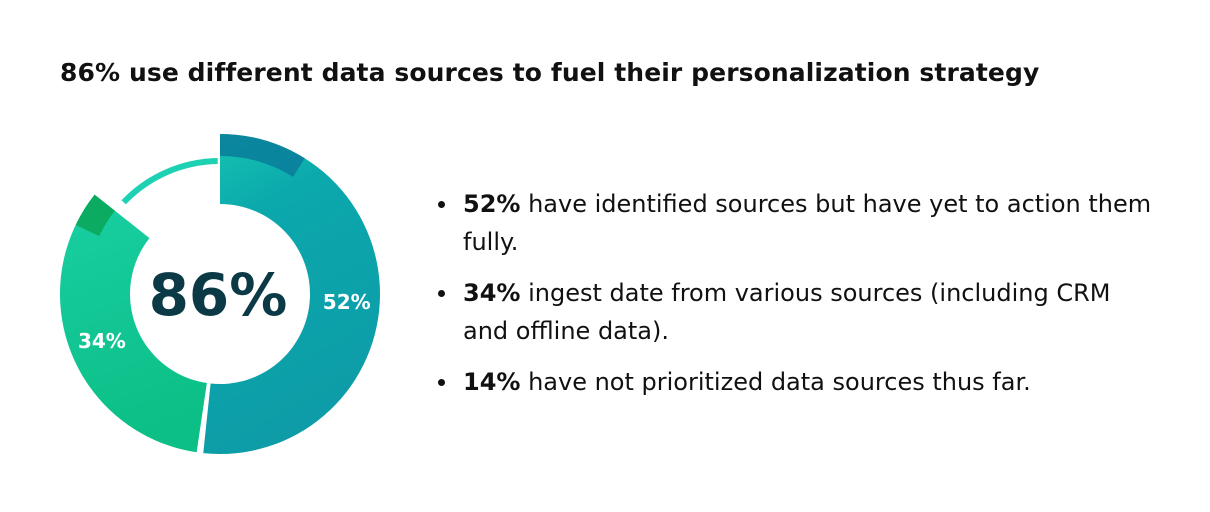 The image size is (1210, 512). I want to click on bullet-percentage: 34%, so click(492, 293).